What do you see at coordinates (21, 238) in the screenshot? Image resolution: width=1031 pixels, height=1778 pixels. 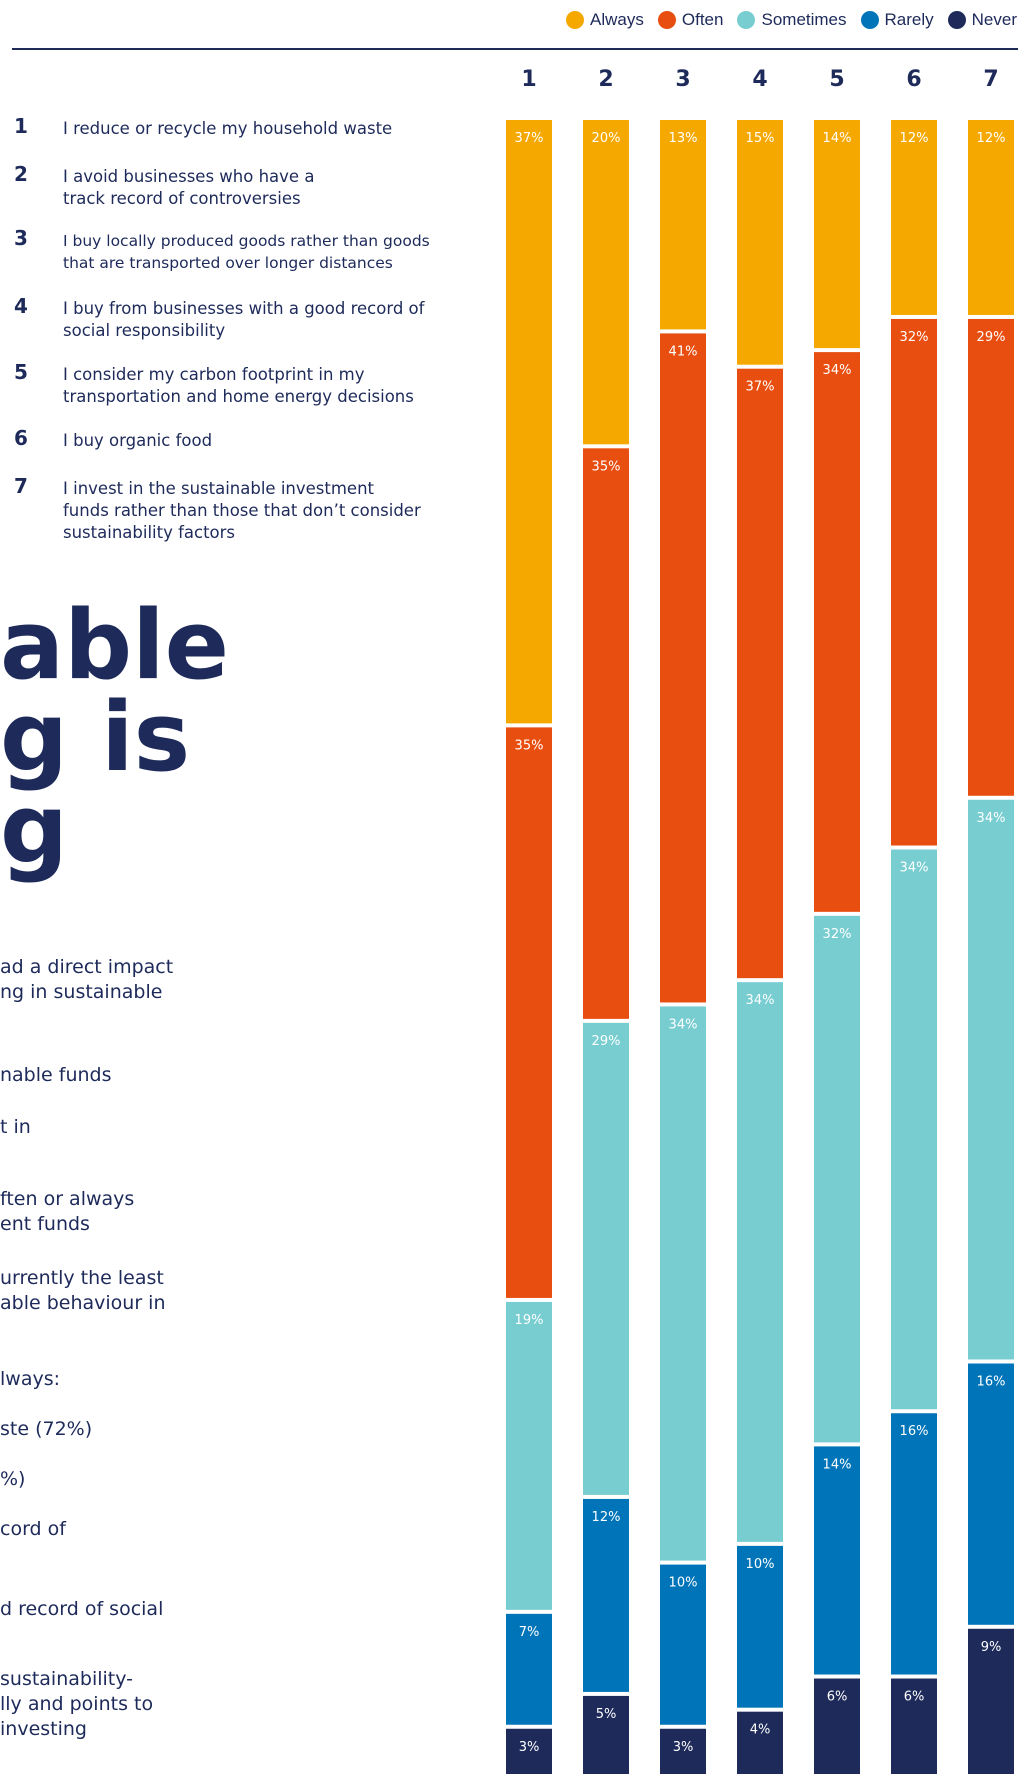 I see `statement-number: 3` at bounding box center [21, 238].